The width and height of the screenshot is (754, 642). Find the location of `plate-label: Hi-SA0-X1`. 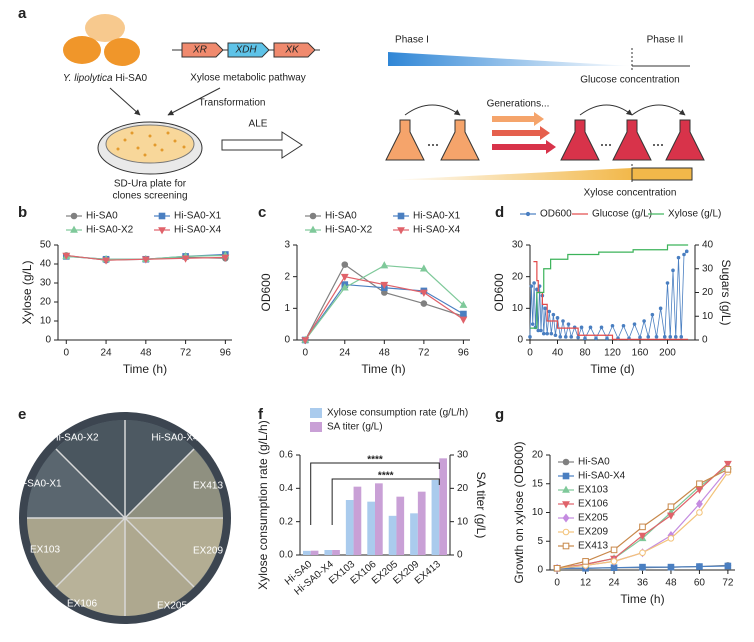

plate-label: Hi-SA0-X1 is located at coordinates (38, 484).